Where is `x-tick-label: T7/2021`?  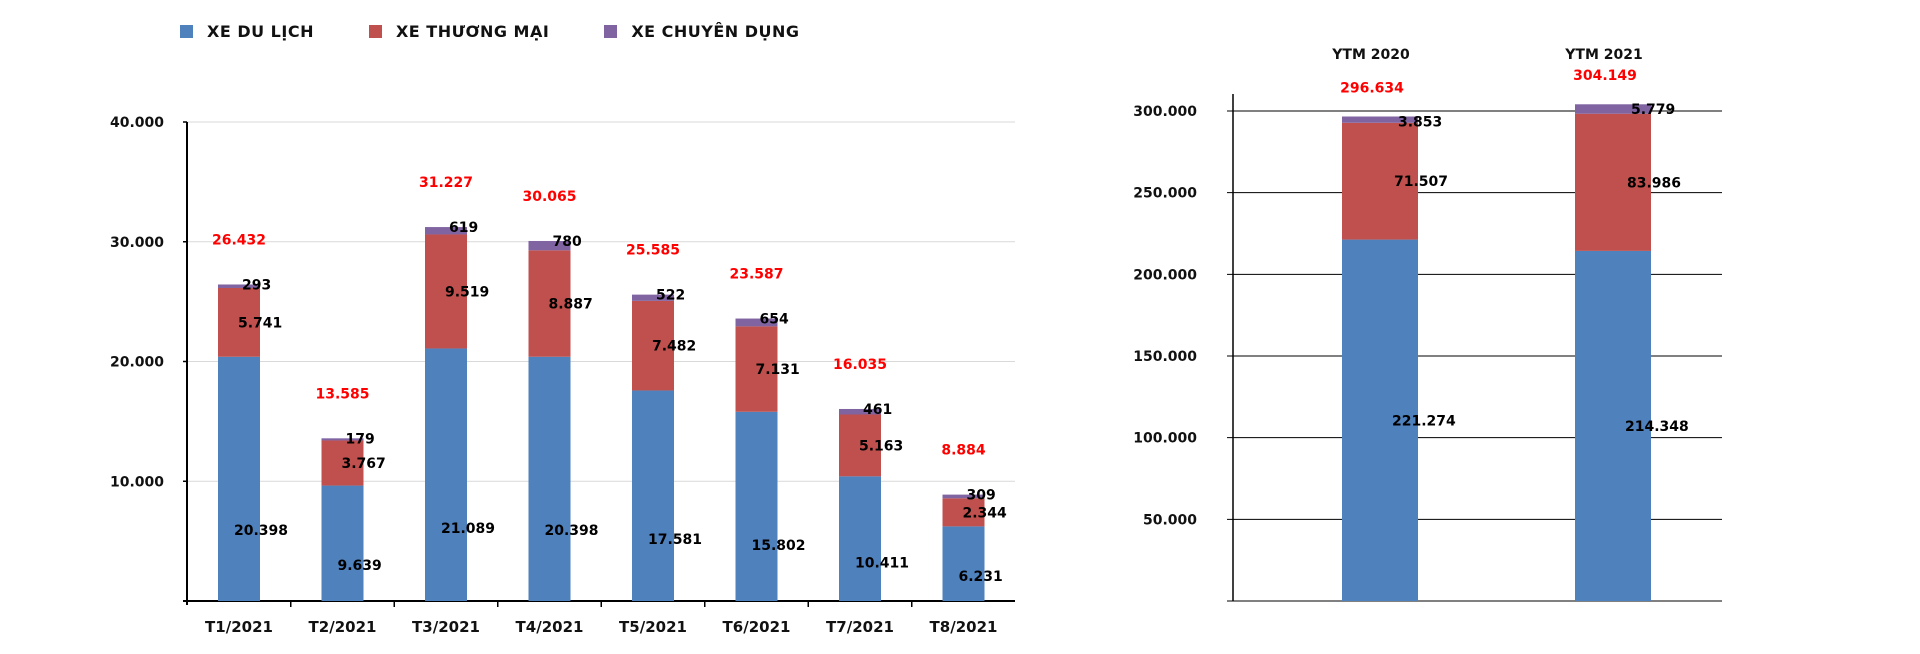 x-tick-label: T7/2021 is located at coordinates (860, 627).